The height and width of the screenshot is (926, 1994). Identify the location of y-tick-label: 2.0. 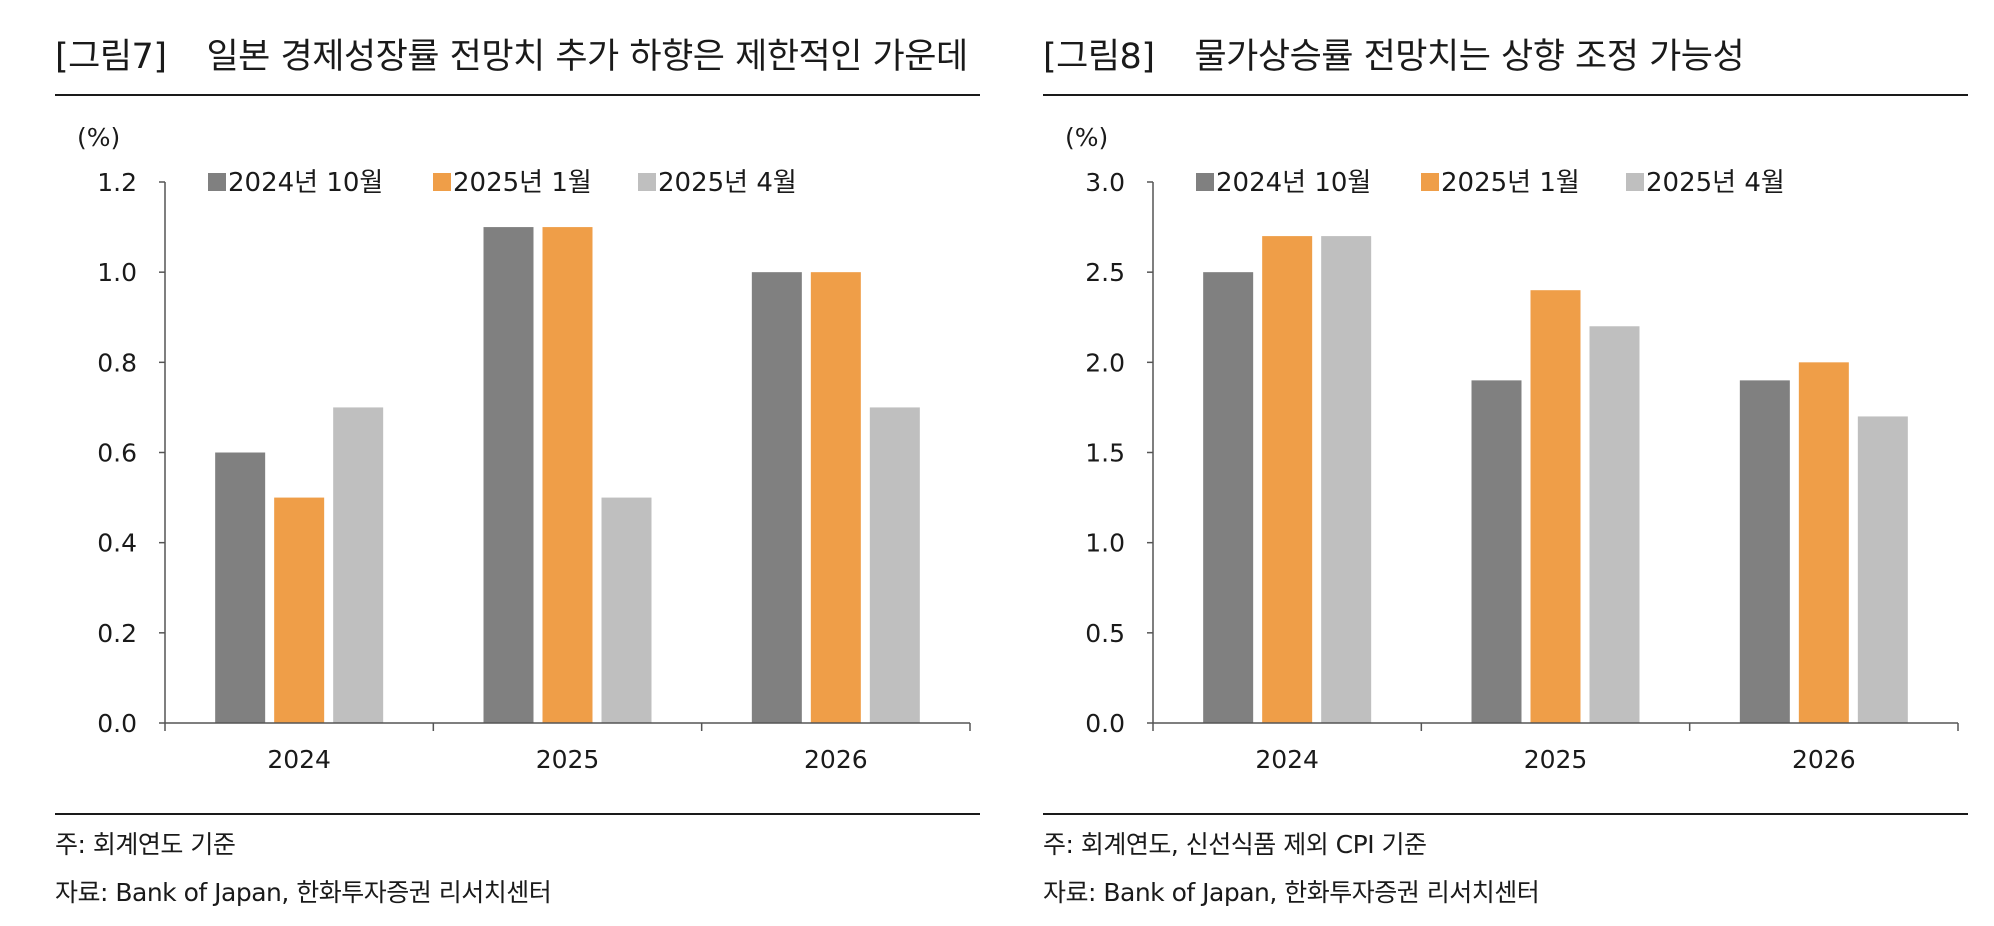
(1105, 362).